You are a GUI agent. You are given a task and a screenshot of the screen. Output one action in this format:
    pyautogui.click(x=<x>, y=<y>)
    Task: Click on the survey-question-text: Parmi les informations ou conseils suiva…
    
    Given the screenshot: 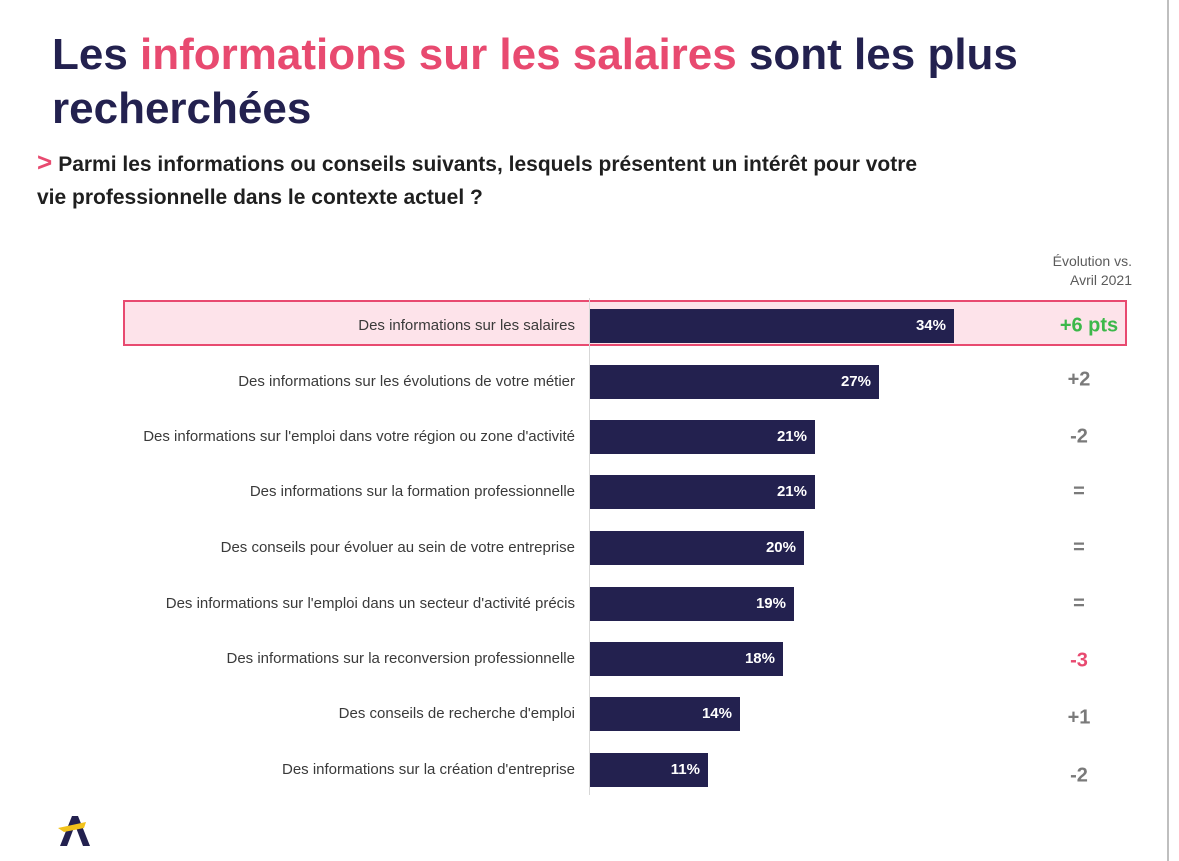 What is the action you would take?
    pyautogui.click(x=477, y=181)
    